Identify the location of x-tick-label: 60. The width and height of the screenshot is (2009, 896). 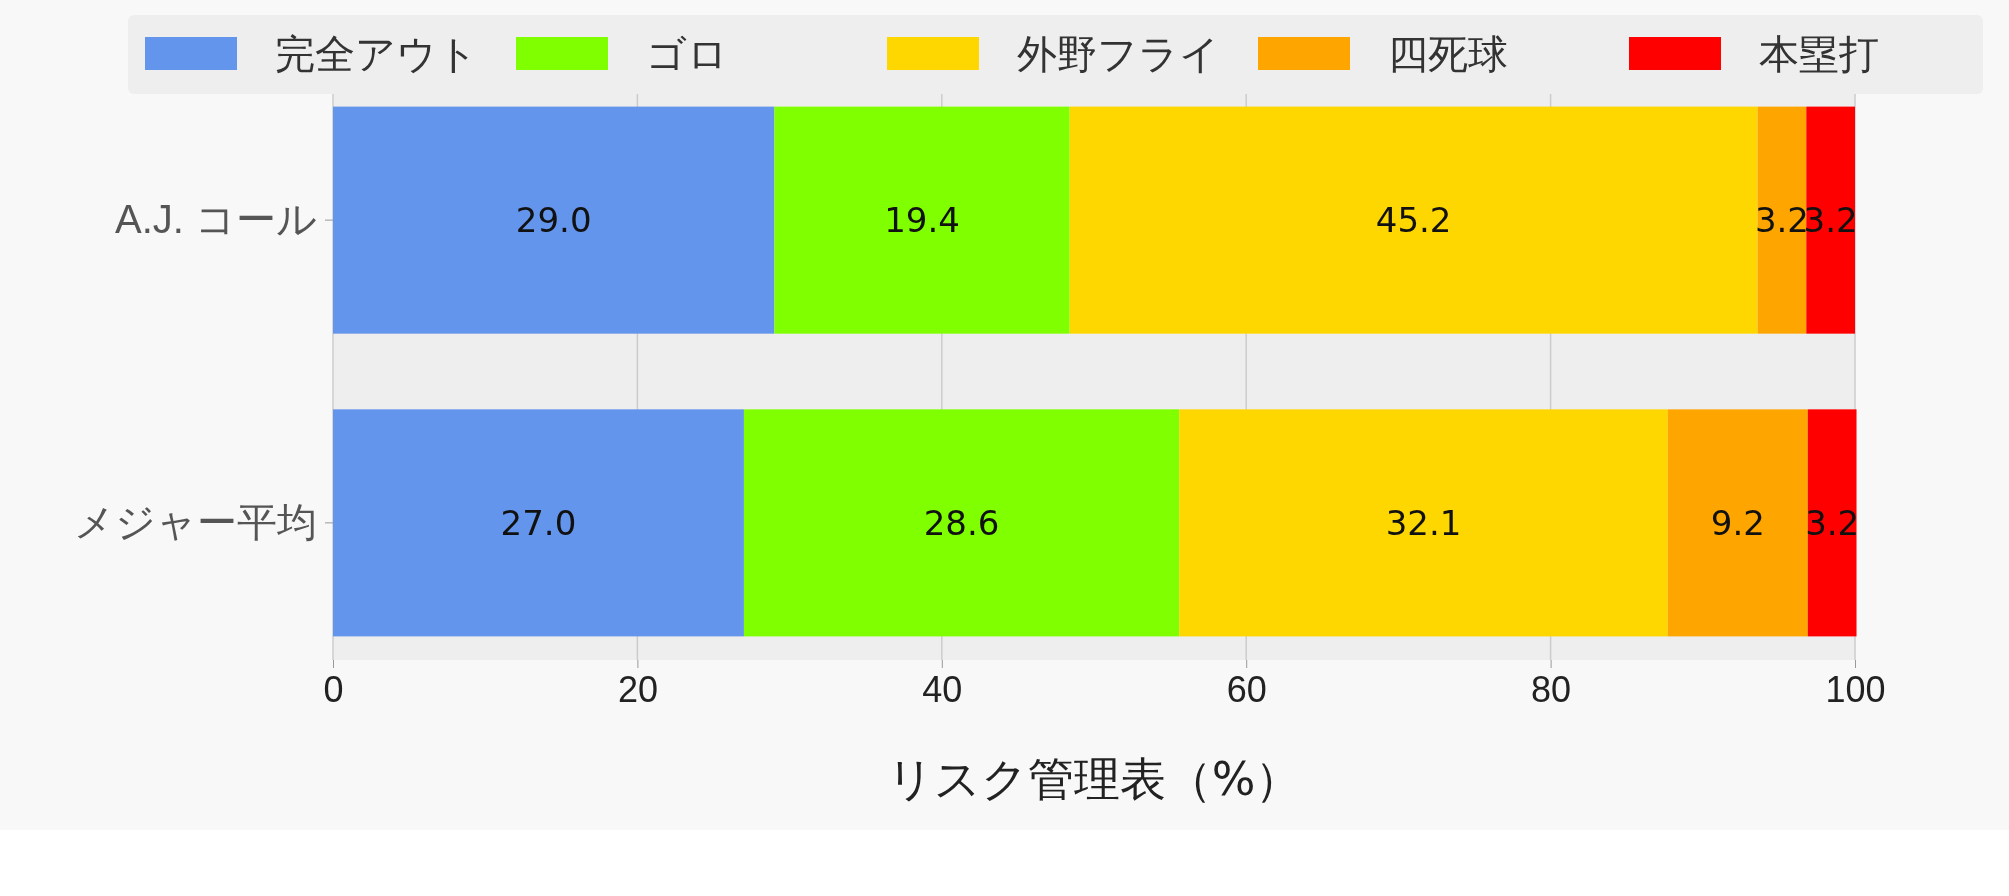
(1246, 689).